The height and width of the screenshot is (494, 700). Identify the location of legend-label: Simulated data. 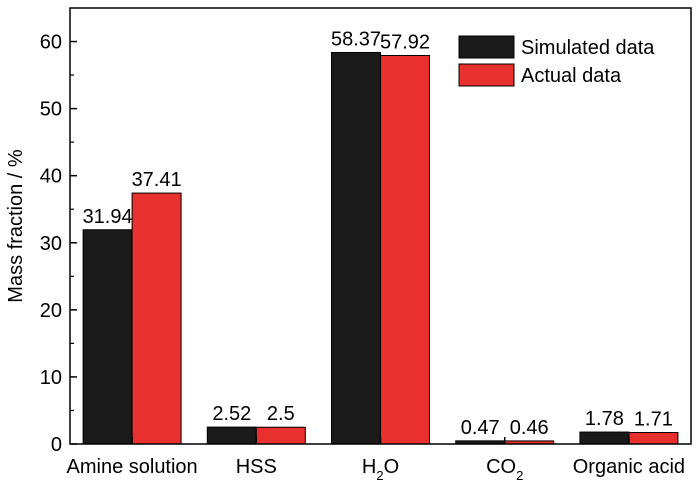
(588, 48).